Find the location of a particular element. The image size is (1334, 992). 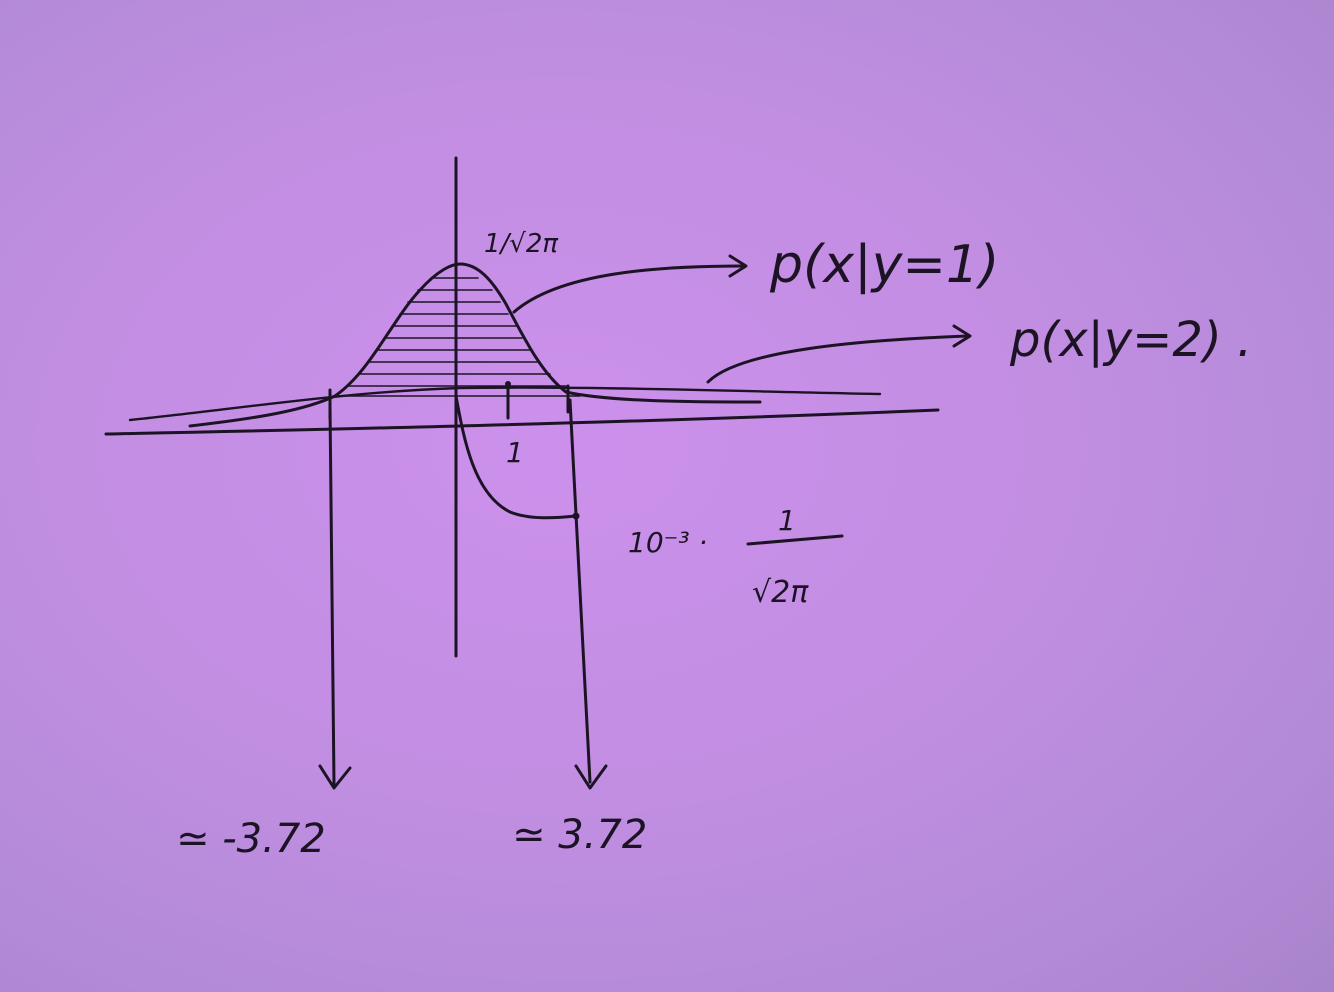

left-drop-line is located at coordinates (332, 595).